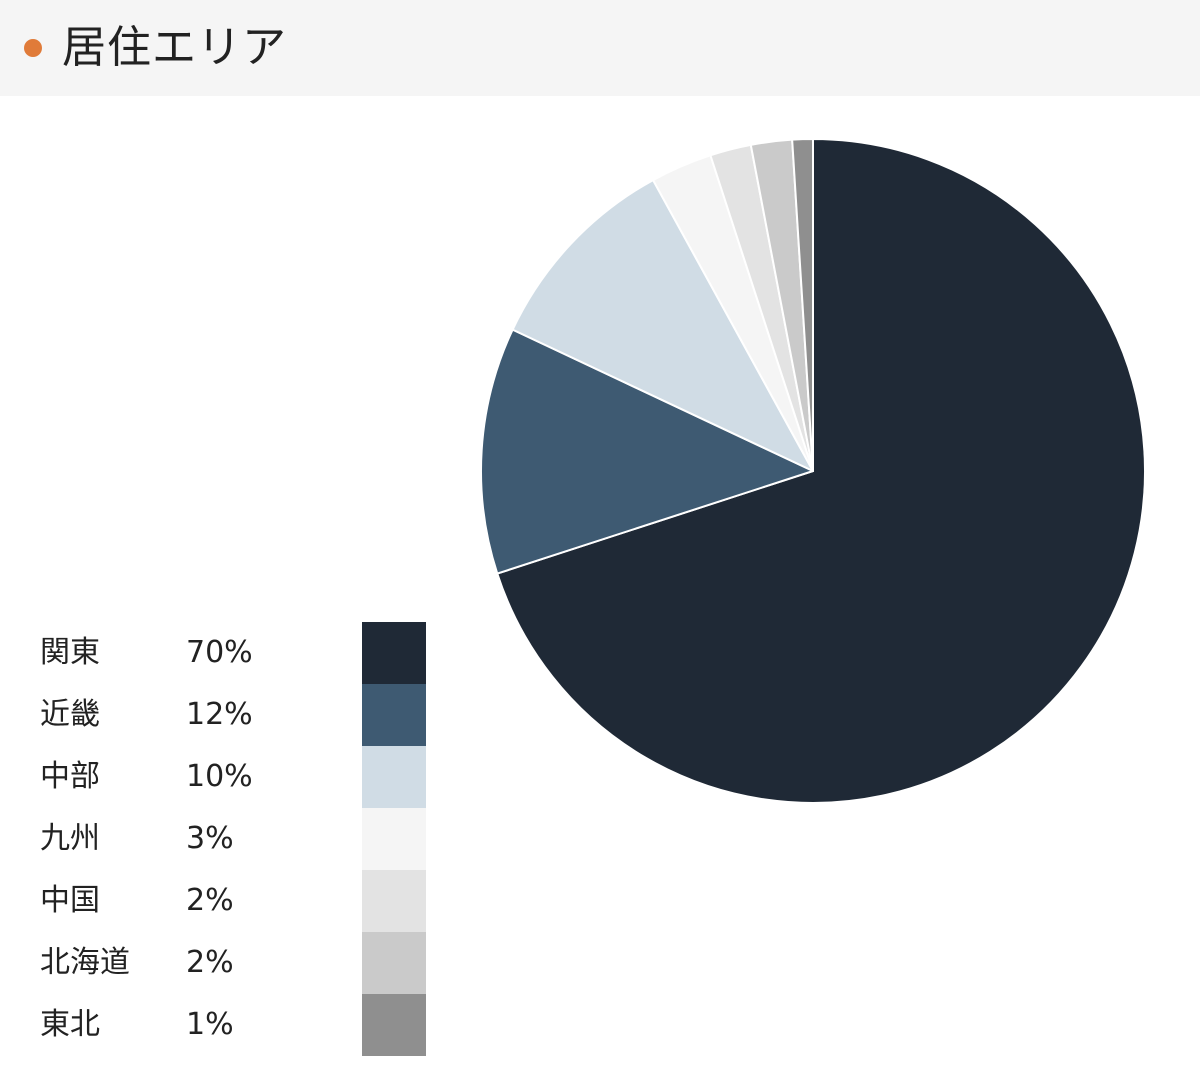 This screenshot has height=1090, width=1200. Describe the element at coordinates (219, 776) in the screenshot. I see `legend-value: 10%` at that location.